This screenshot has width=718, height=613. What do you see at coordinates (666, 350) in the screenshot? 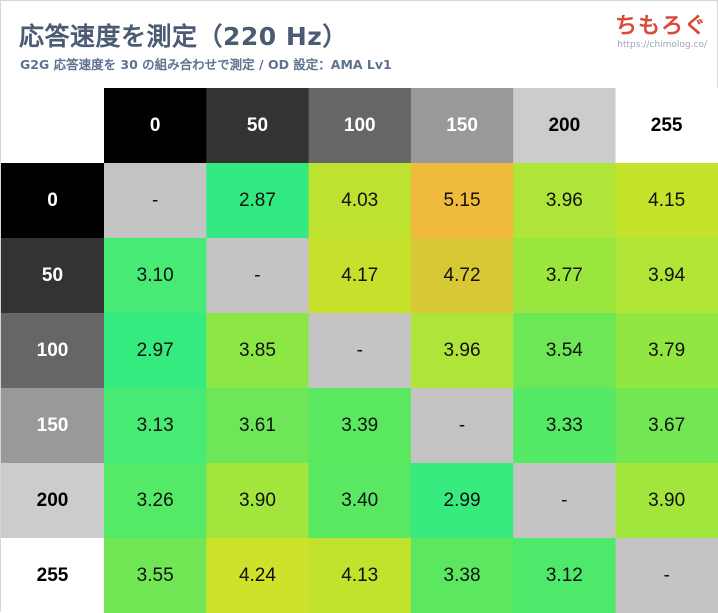
I see `cell-value-label: 3.79` at bounding box center [666, 350].